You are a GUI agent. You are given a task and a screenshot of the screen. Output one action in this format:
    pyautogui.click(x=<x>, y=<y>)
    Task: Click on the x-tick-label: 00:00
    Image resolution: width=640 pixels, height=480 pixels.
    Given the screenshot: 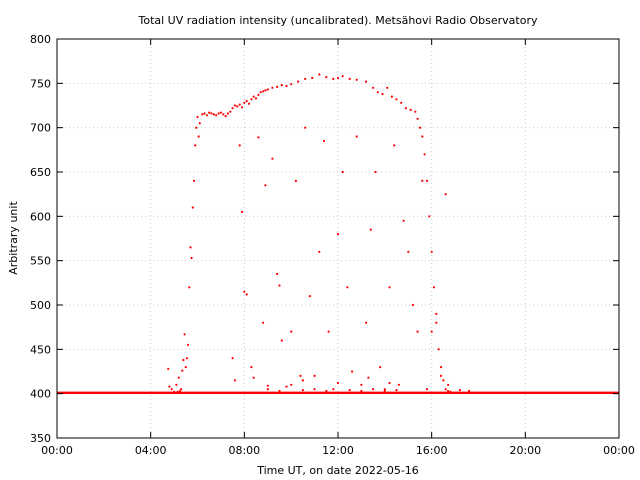 What is the action you would take?
    pyautogui.click(x=619, y=450)
    